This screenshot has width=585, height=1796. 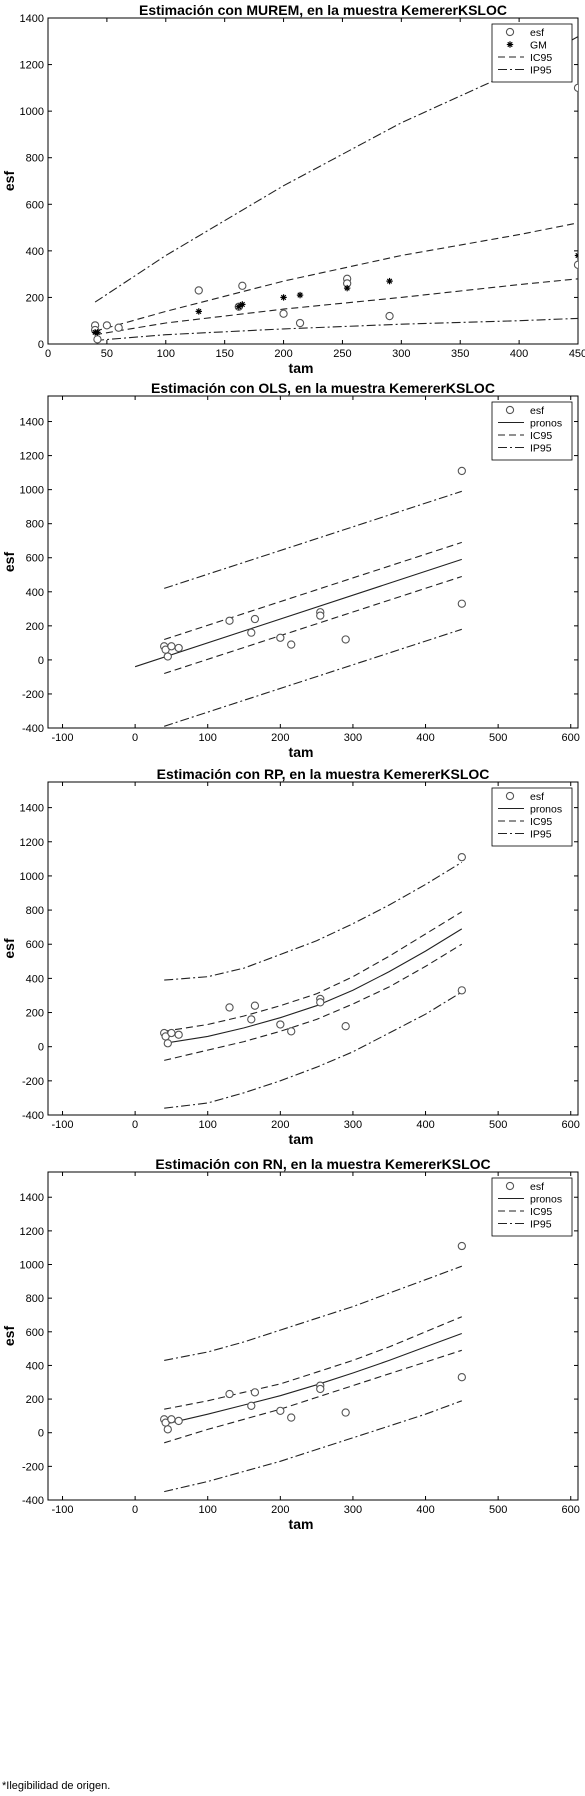 What do you see at coordinates (32, 877) in the screenshot?
I see `y-tick-label: 1000` at bounding box center [32, 877].